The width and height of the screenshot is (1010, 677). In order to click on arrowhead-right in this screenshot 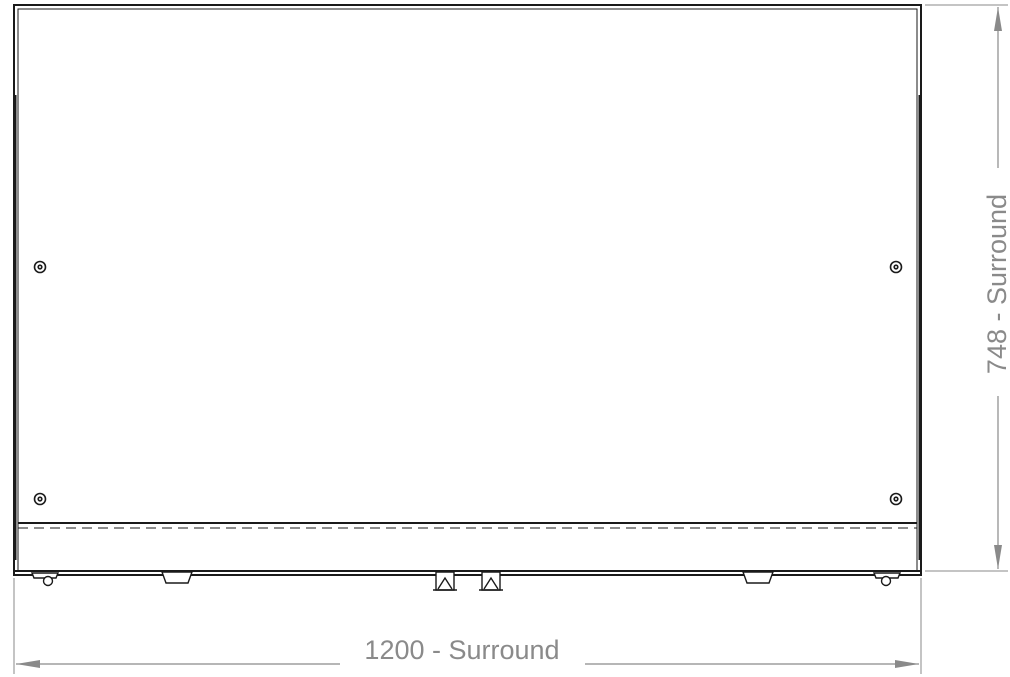, I will do `click(907, 664)`.